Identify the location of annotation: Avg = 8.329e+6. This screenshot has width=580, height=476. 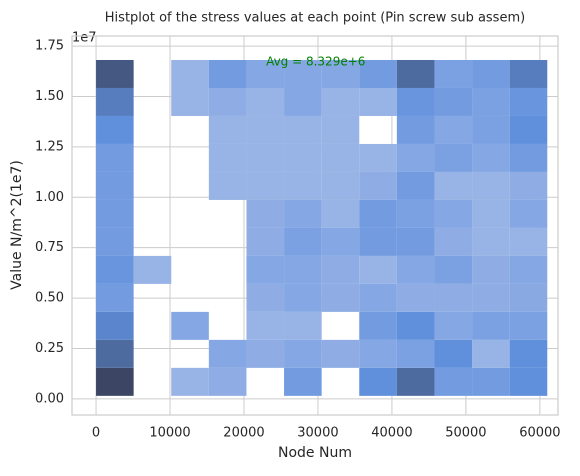
(315, 62).